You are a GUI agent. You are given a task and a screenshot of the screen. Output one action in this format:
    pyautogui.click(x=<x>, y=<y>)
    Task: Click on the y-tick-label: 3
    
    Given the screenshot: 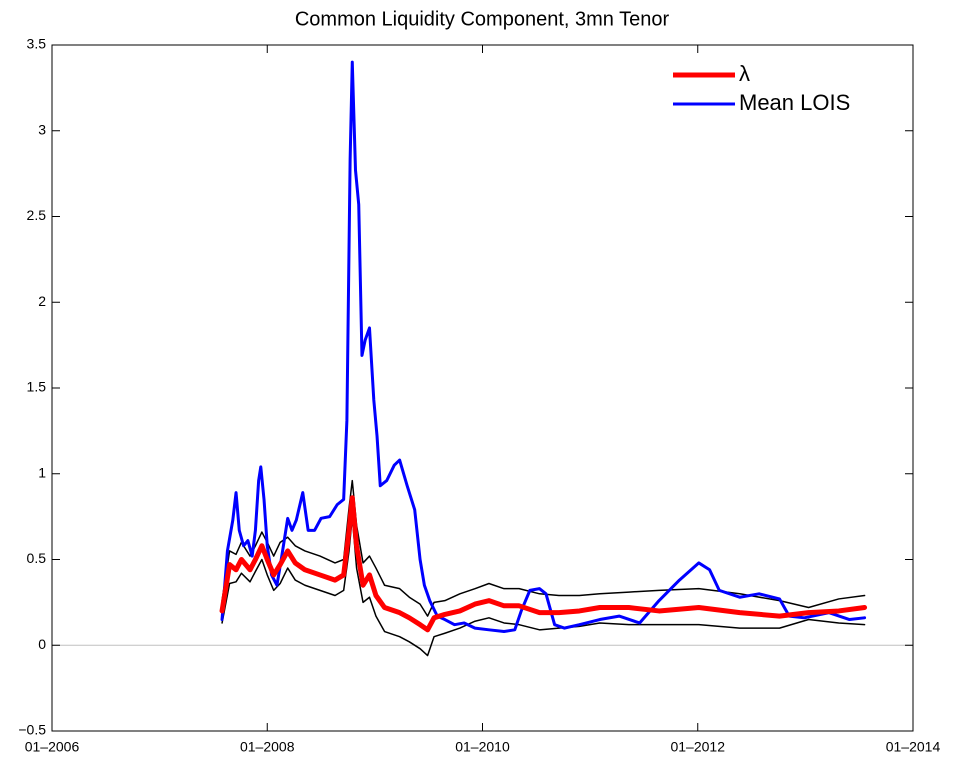 What is the action you would take?
    pyautogui.click(x=42, y=129)
    